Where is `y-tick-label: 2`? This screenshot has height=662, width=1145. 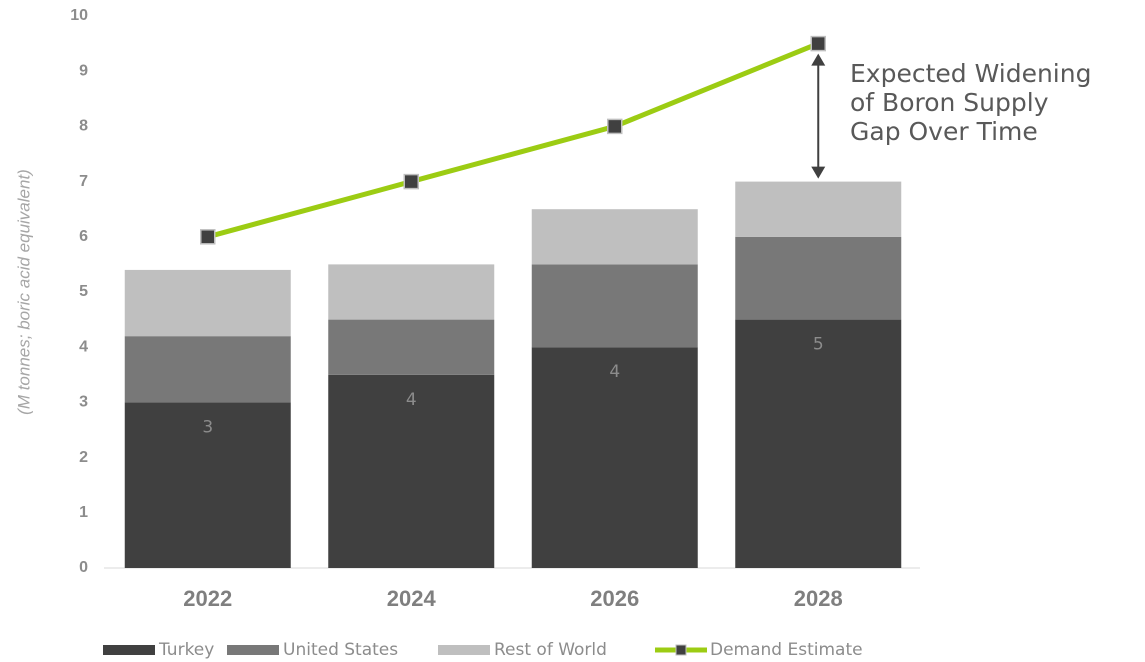 y-tick-label: 2 is located at coordinates (83, 457).